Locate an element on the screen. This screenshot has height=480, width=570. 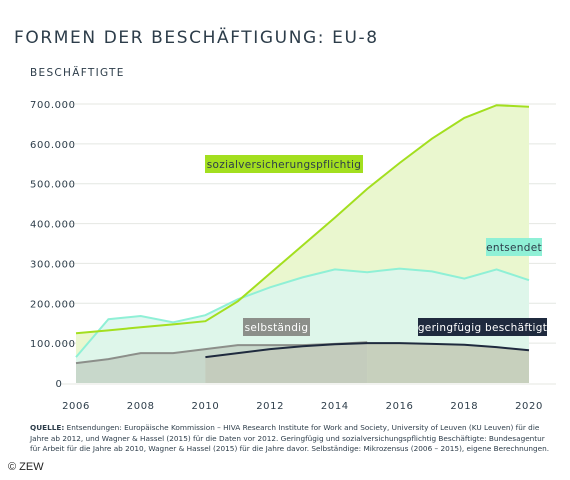
area-selbstaendig is located at coordinates (222, 362).